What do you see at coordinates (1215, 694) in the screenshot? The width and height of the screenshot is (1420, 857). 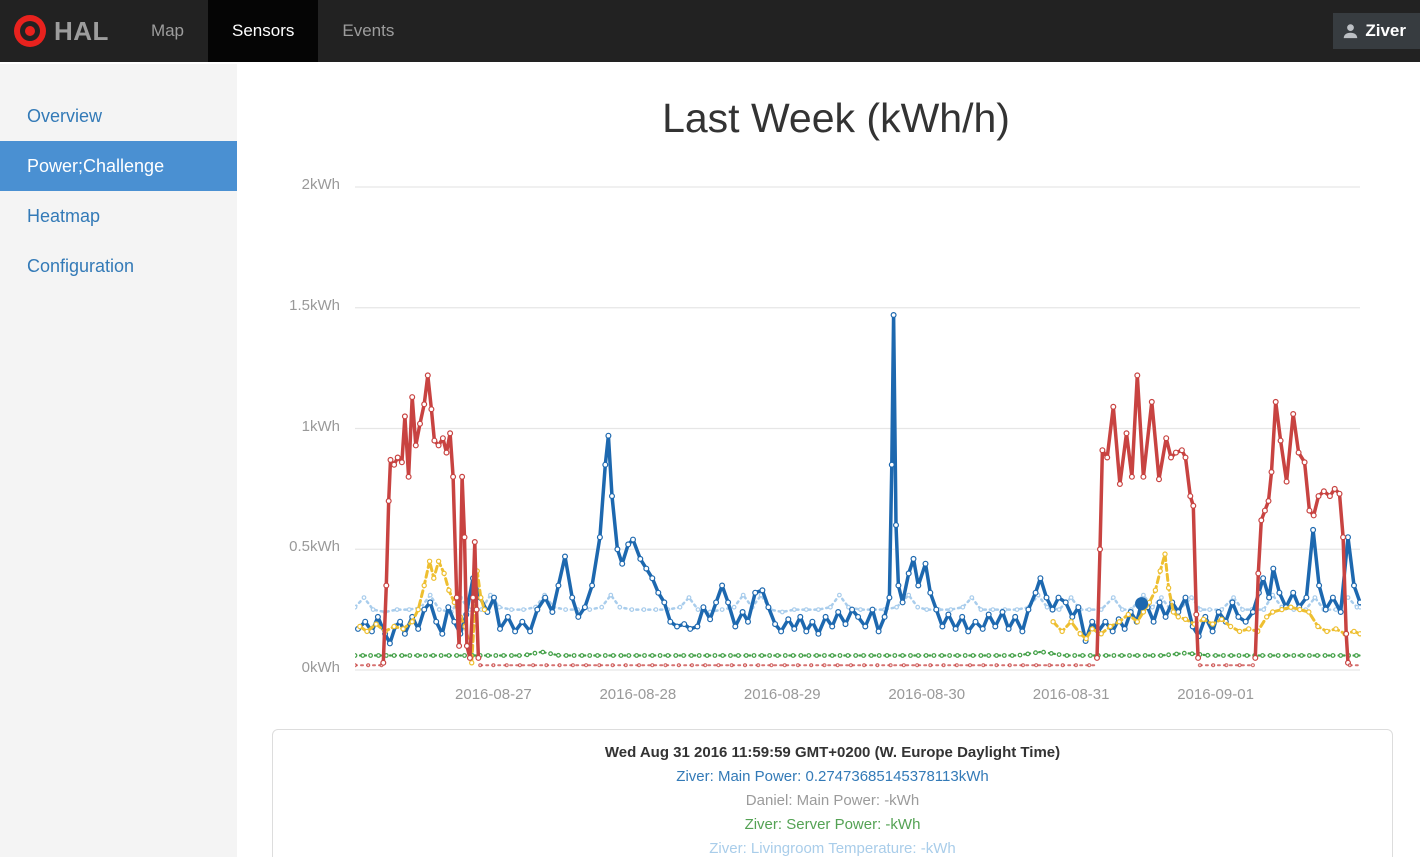 I see `x-axis-label: 2016-09-01` at bounding box center [1215, 694].